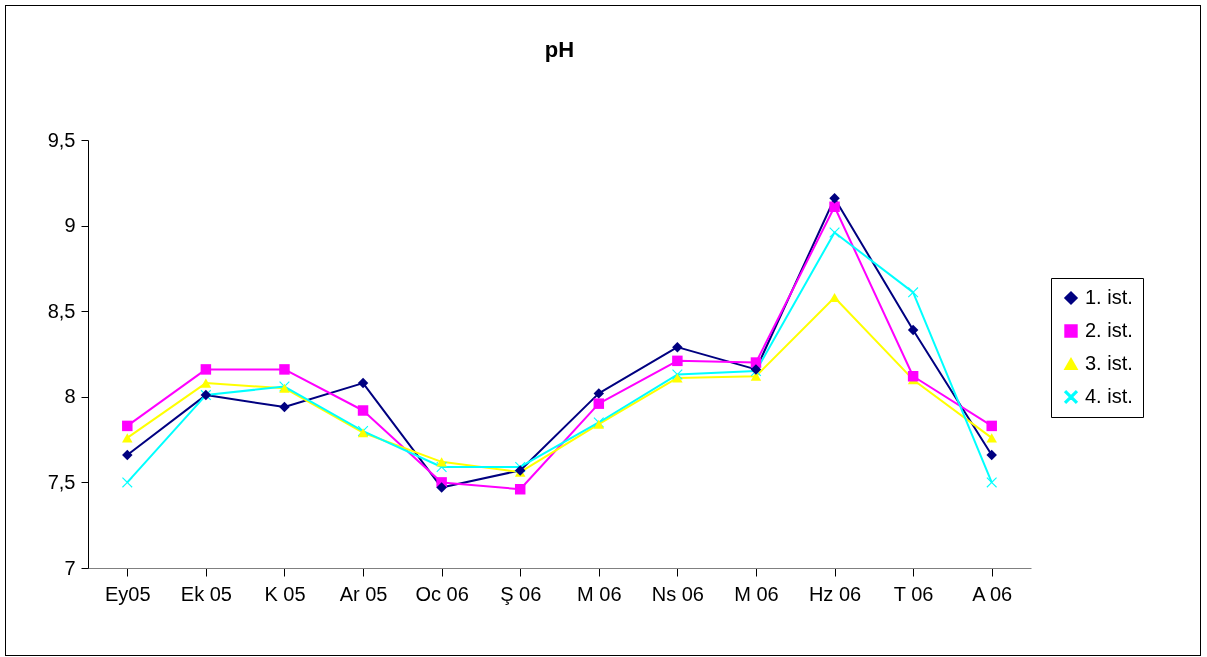 Image resolution: width=1207 pixels, height=657 pixels. I want to click on x-tick-label: Ek 05, so click(206, 593).